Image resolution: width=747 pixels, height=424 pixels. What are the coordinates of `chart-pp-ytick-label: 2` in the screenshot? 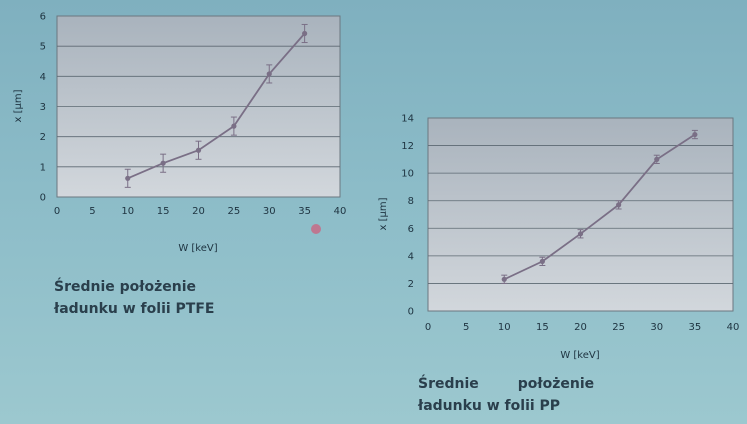 It's located at (411, 284).